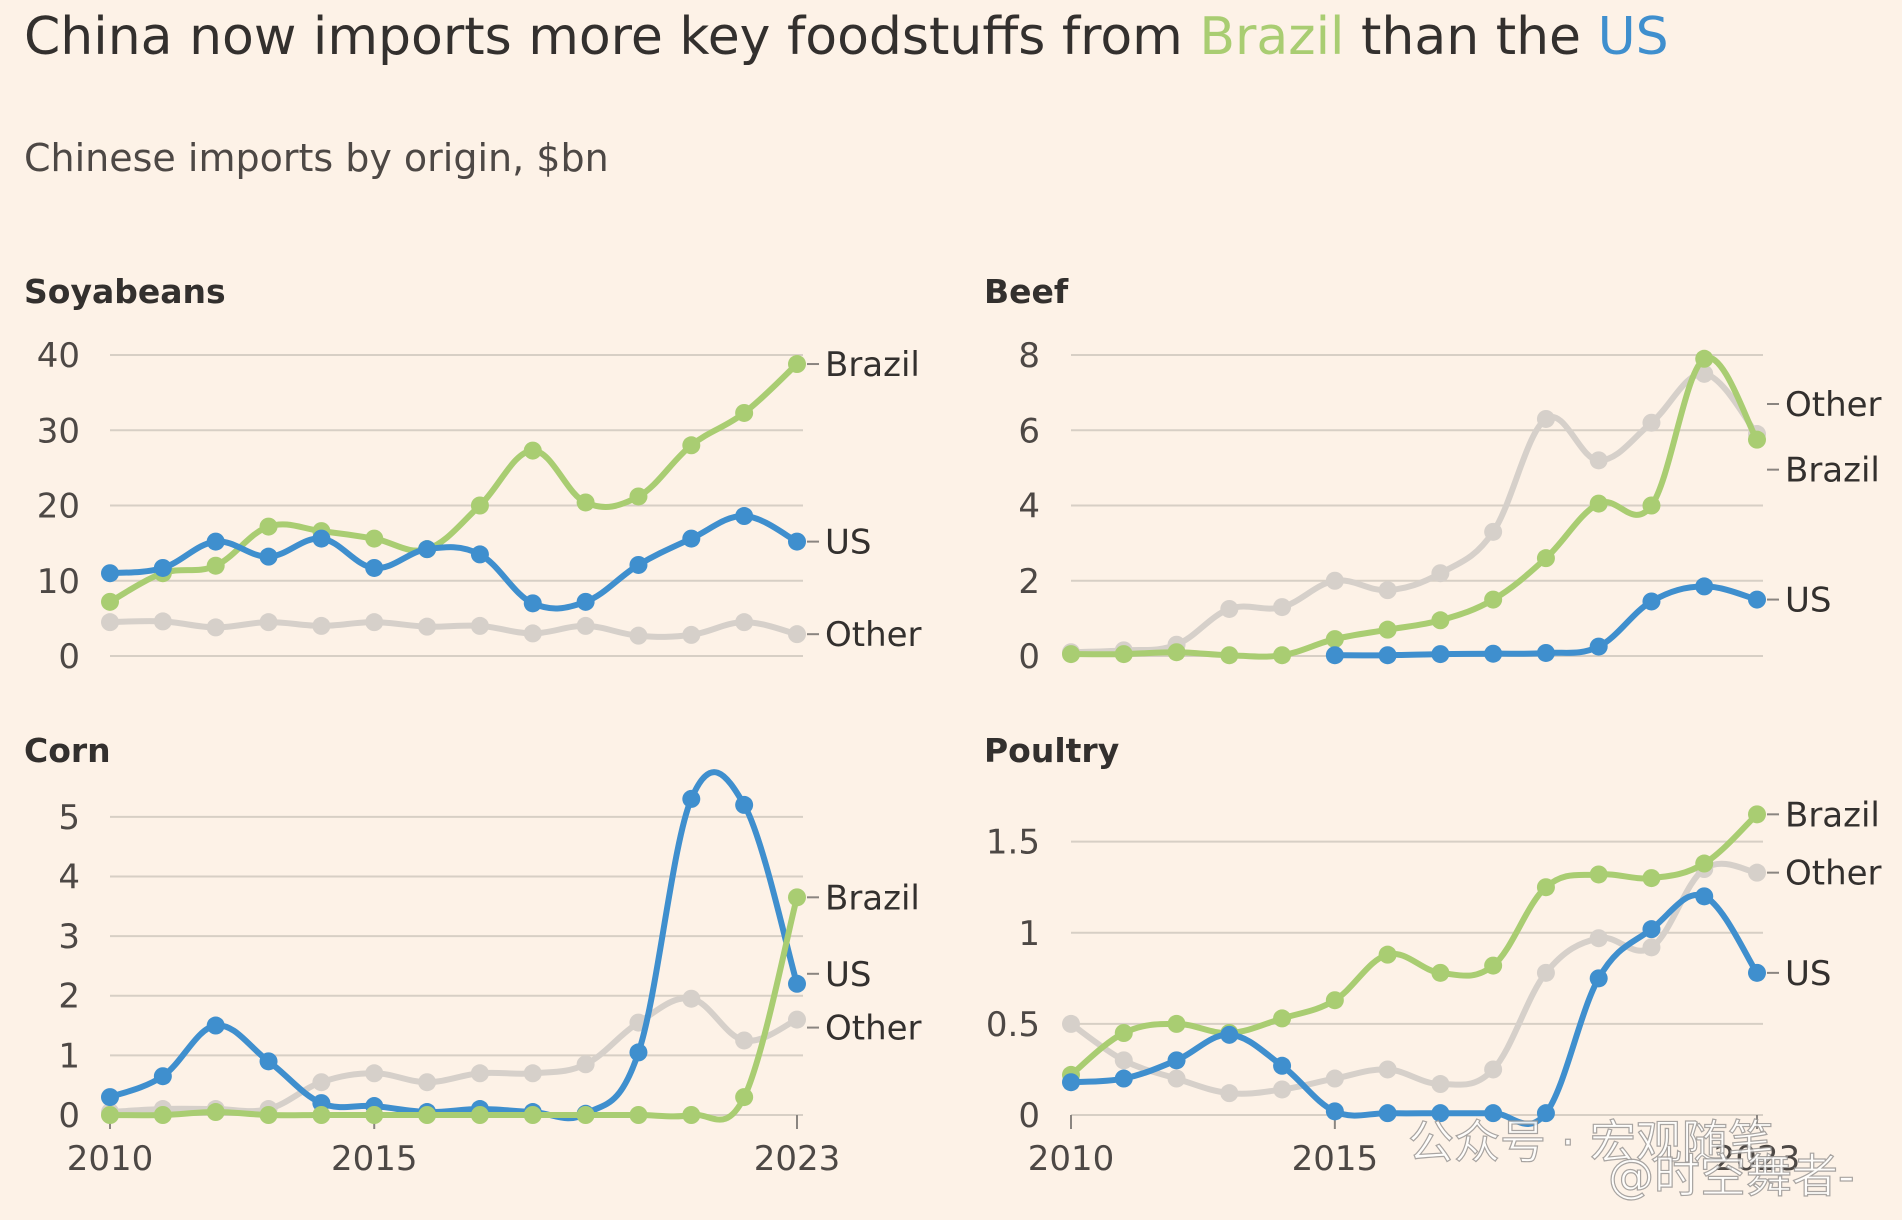  I want to click on panel-title: Poultry, so click(1051, 750).